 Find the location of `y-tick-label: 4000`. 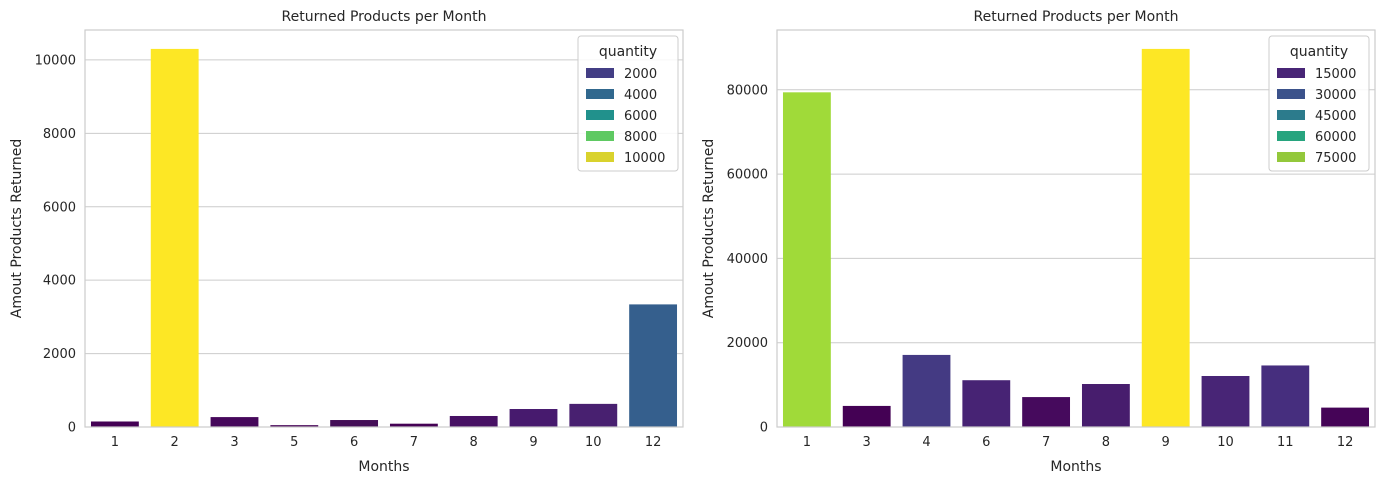

y-tick-label: 4000 is located at coordinates (59, 281).